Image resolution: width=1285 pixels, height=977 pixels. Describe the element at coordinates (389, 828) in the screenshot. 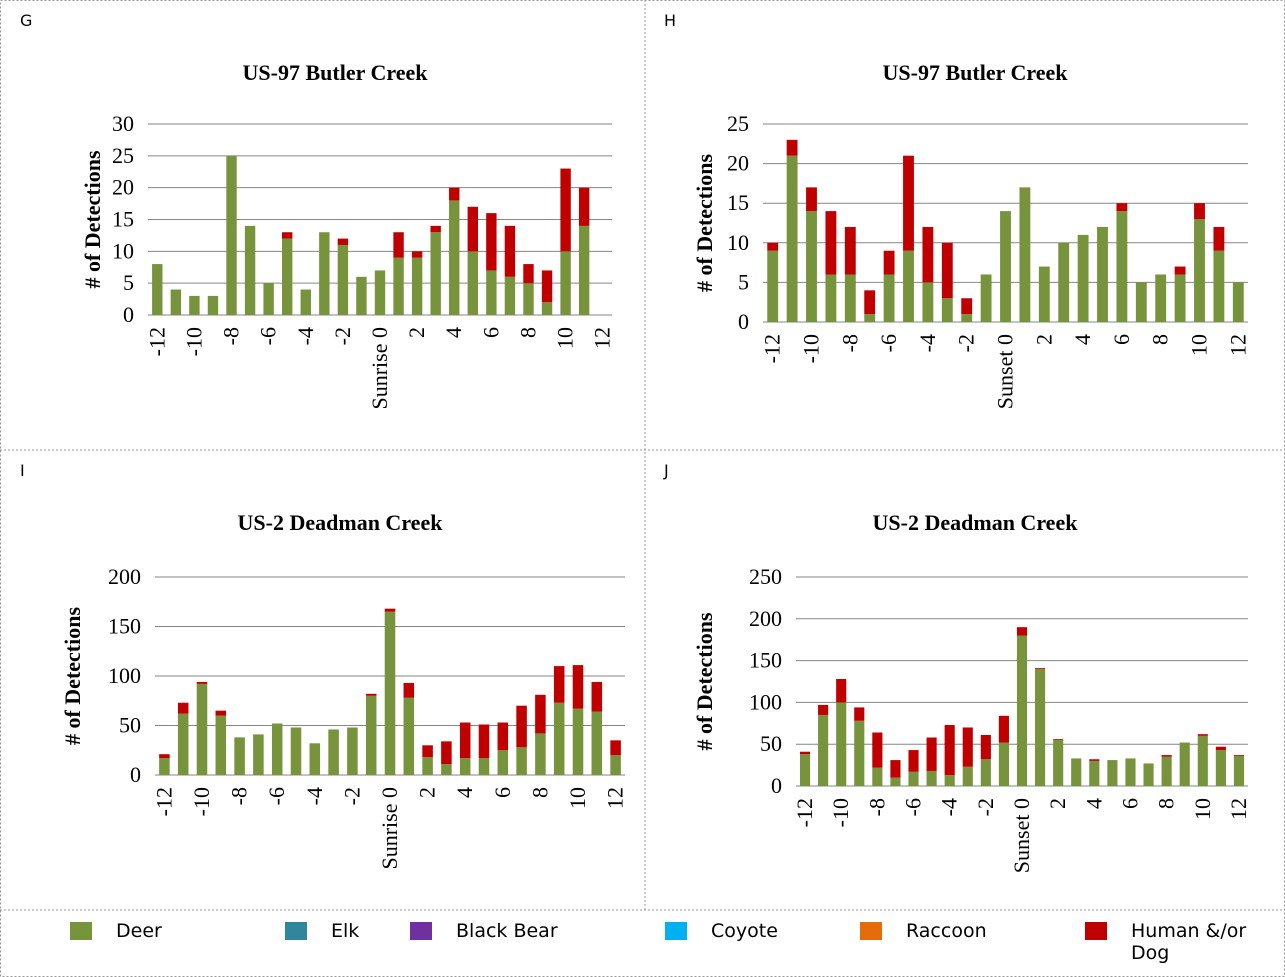

I see `x-tick-label: Sunrise 0` at that location.